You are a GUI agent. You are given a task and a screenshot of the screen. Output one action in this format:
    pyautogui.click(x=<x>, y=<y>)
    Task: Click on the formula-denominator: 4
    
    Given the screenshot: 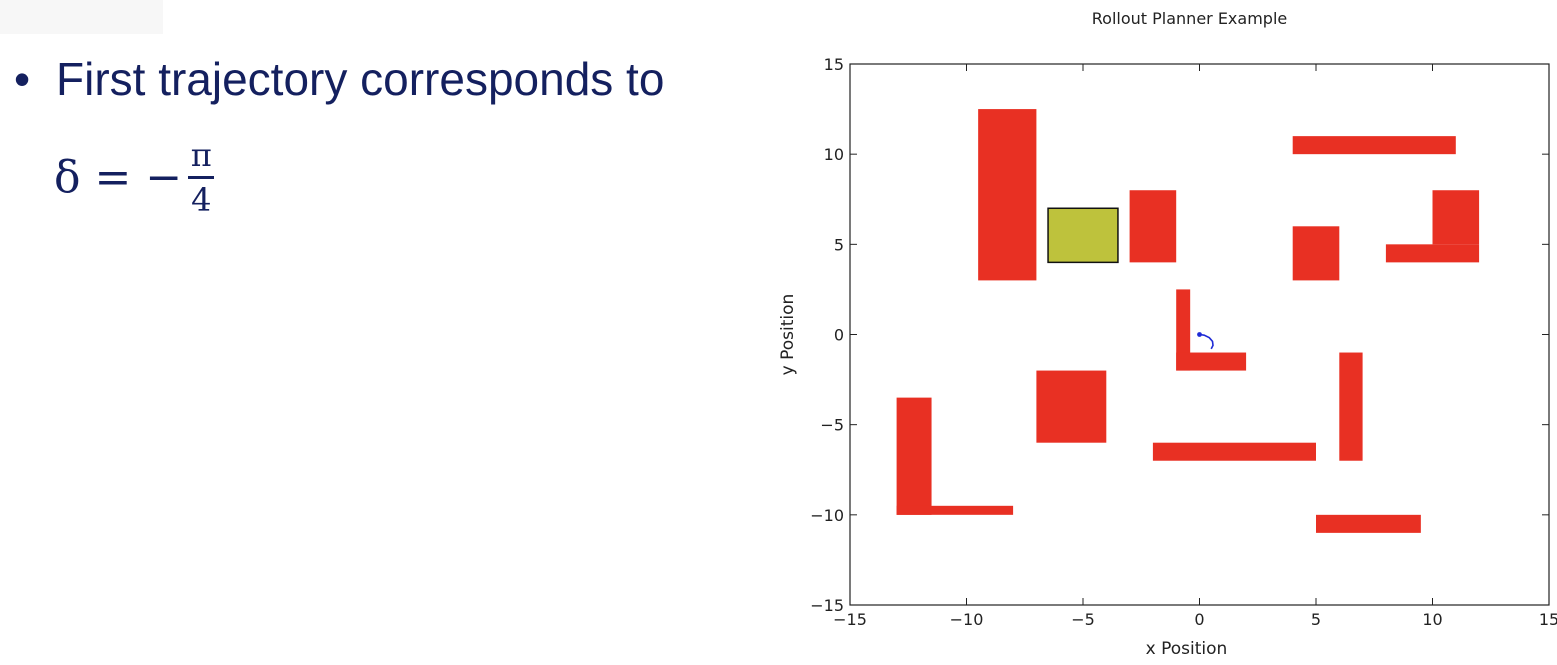 What is the action you would take?
    pyautogui.click(x=201, y=199)
    